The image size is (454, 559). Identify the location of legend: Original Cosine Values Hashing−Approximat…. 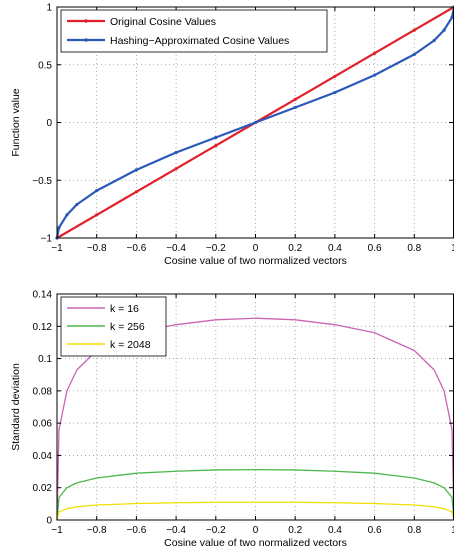
(194, 31).